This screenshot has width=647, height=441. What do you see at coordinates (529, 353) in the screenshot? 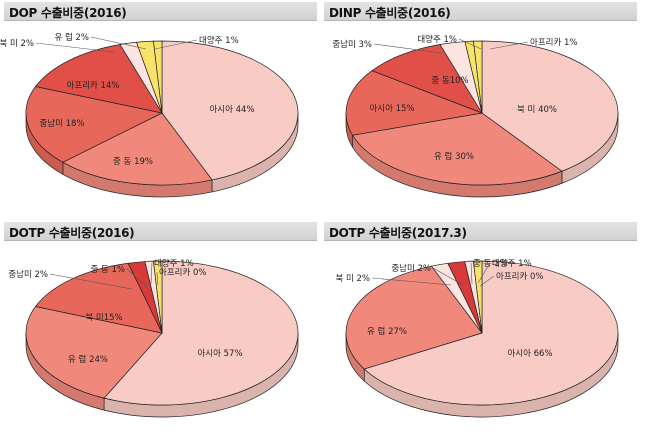
I see `data-label: 아시아 66%` at bounding box center [529, 353].